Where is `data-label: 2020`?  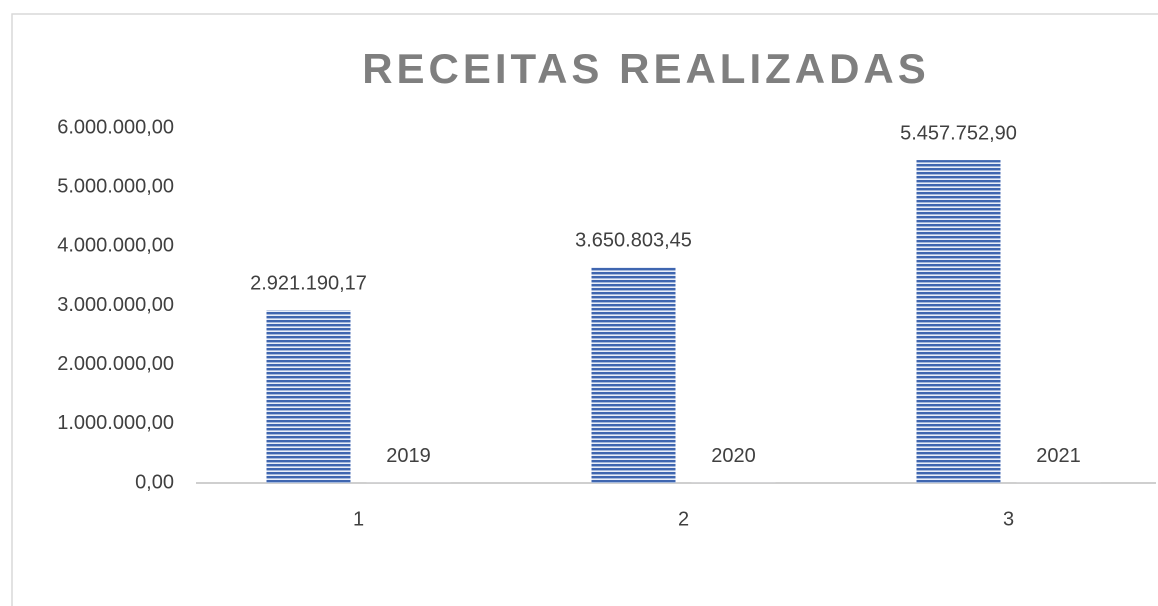
data-label: 2020 is located at coordinates (733, 456).